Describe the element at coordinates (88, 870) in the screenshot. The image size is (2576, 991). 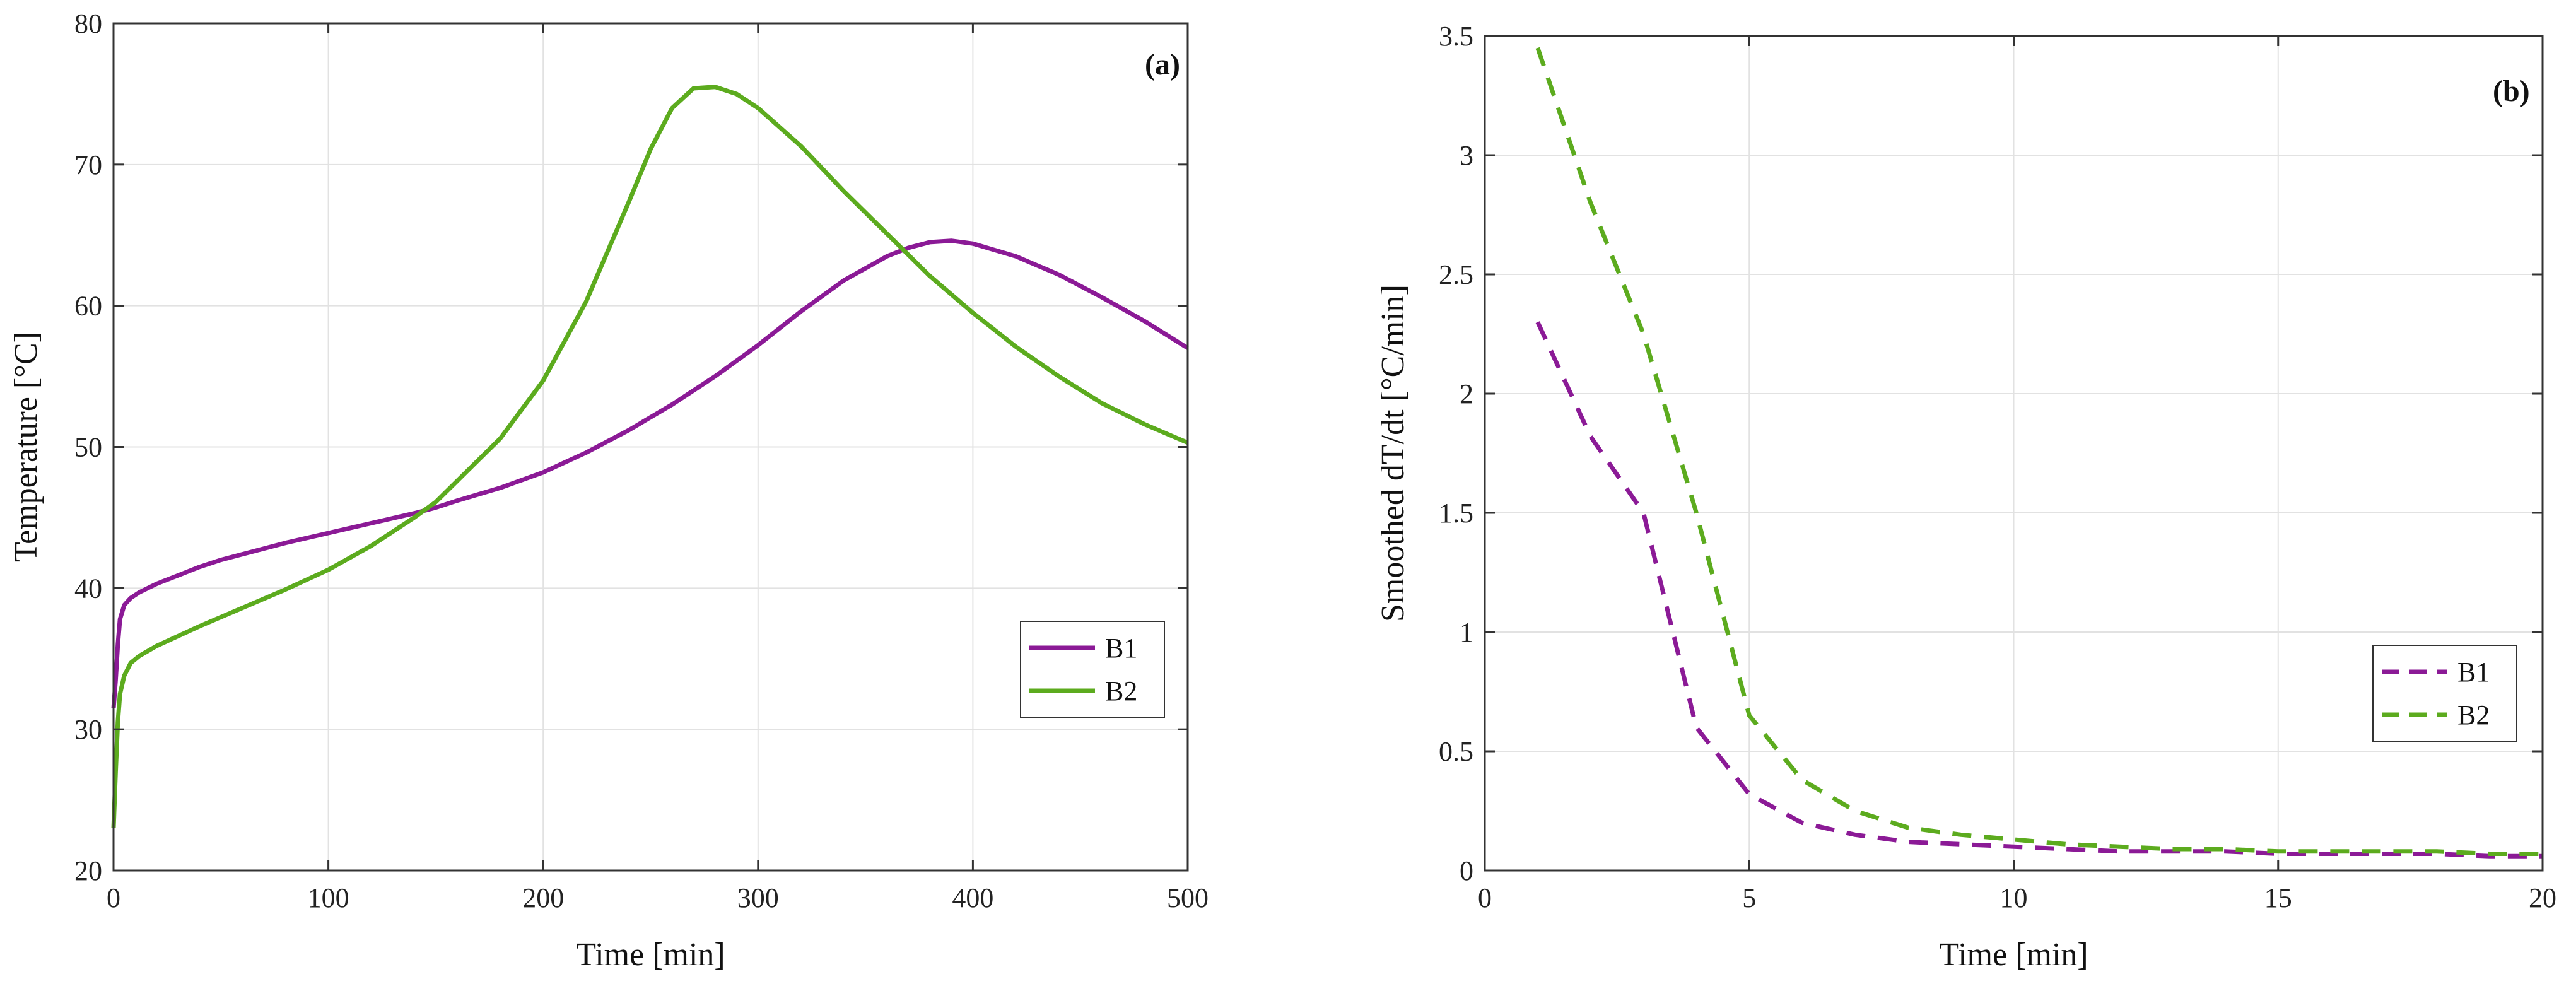
I see `chart-a-y-tick-label: 20` at that location.